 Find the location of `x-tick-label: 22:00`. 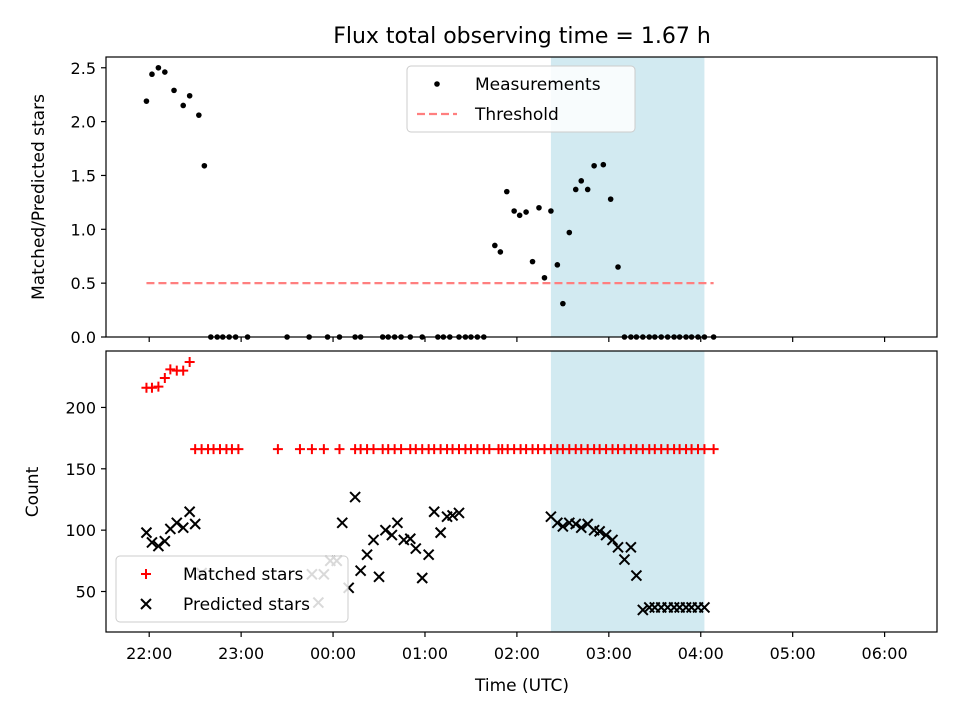

x-tick-label: 22:00 is located at coordinates (149, 653).